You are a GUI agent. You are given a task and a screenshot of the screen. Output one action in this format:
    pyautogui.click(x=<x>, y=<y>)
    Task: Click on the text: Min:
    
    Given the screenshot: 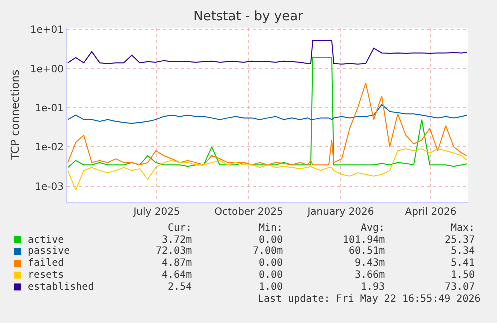 What is the action you would take?
    pyautogui.click(x=271, y=228)
    